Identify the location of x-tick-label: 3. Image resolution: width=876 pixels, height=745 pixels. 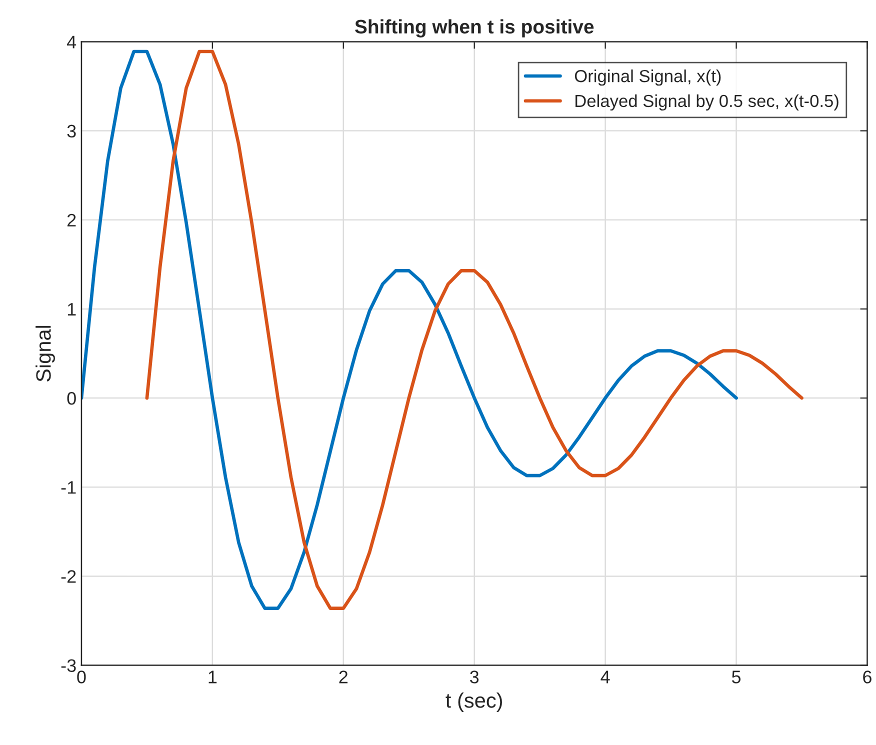
(474, 677).